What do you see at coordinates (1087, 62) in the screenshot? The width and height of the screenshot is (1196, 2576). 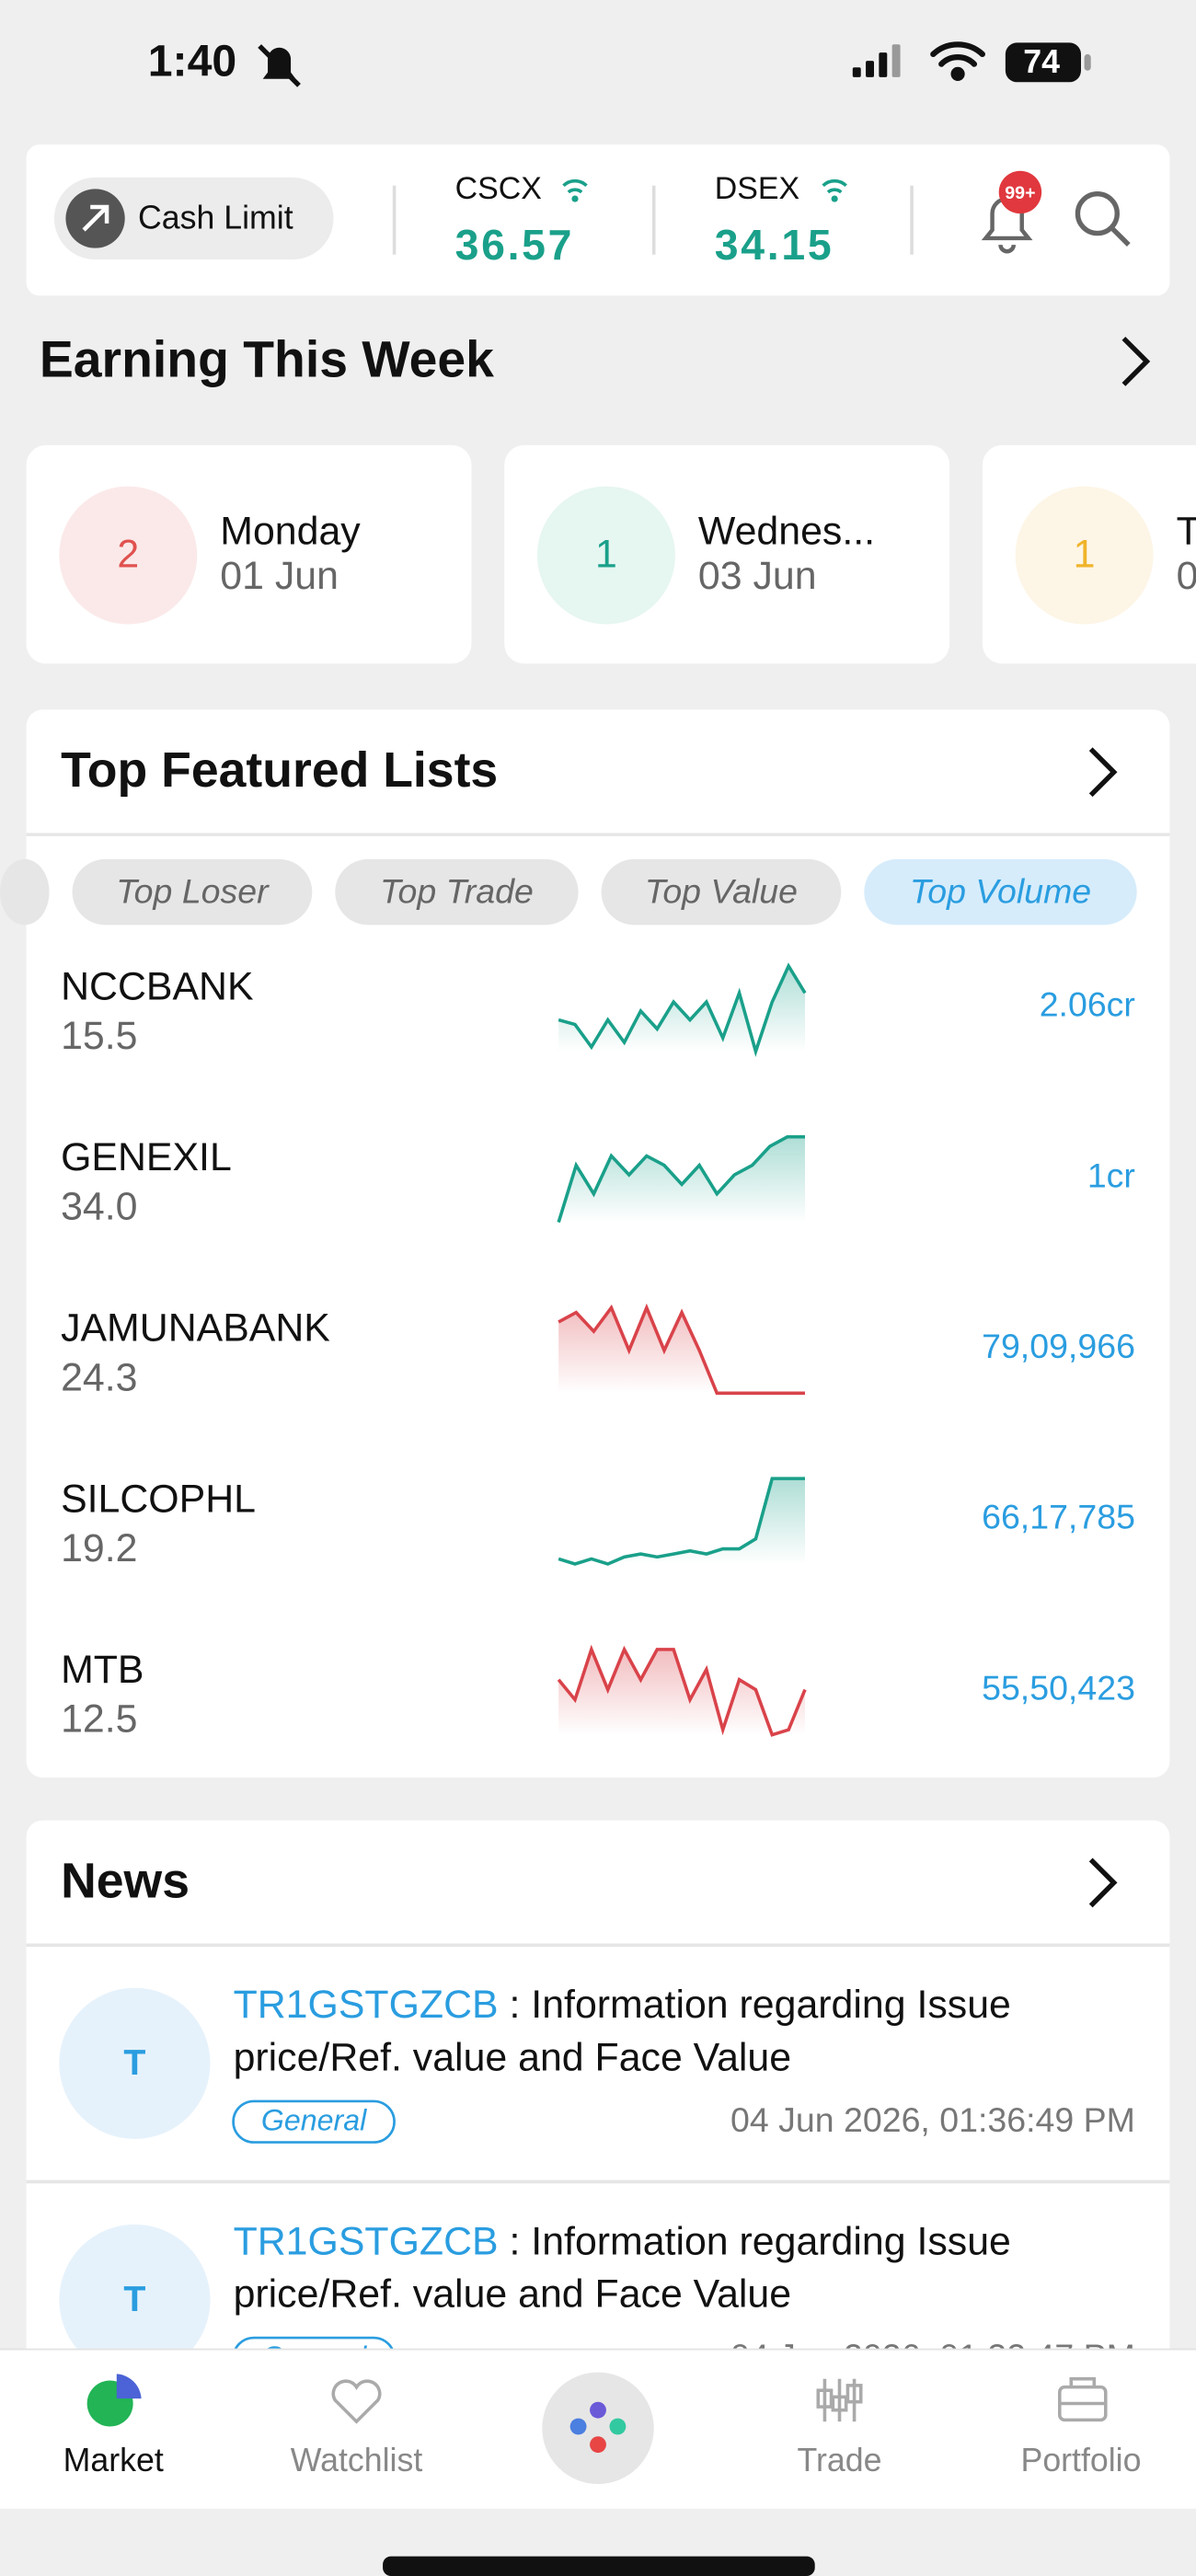 I see `battery-tip` at bounding box center [1087, 62].